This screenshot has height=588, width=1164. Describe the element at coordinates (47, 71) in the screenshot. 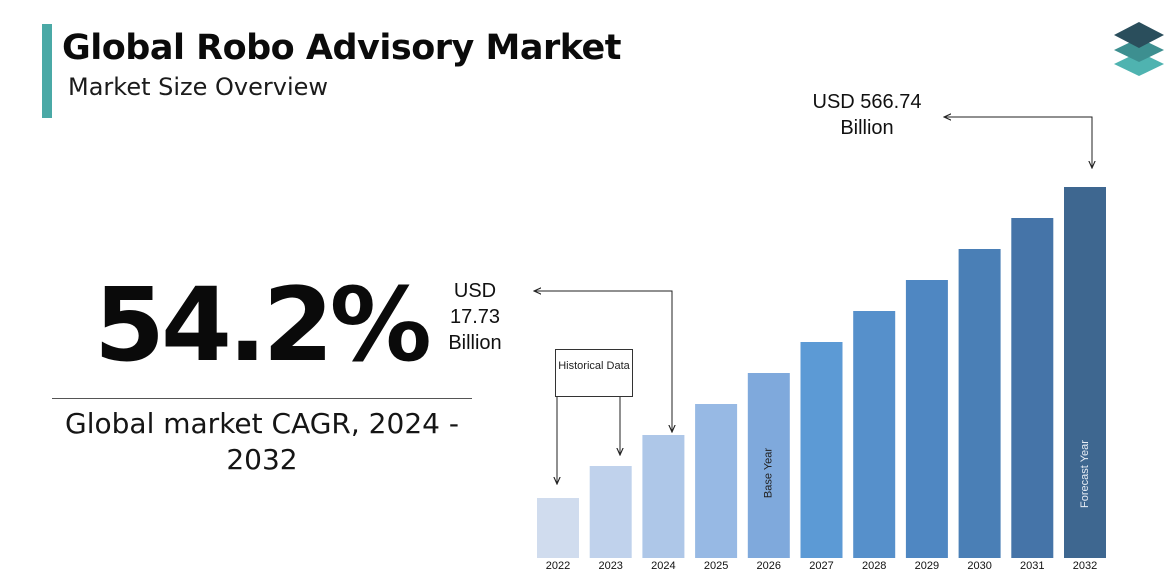

I see `title-accent-bar` at that location.